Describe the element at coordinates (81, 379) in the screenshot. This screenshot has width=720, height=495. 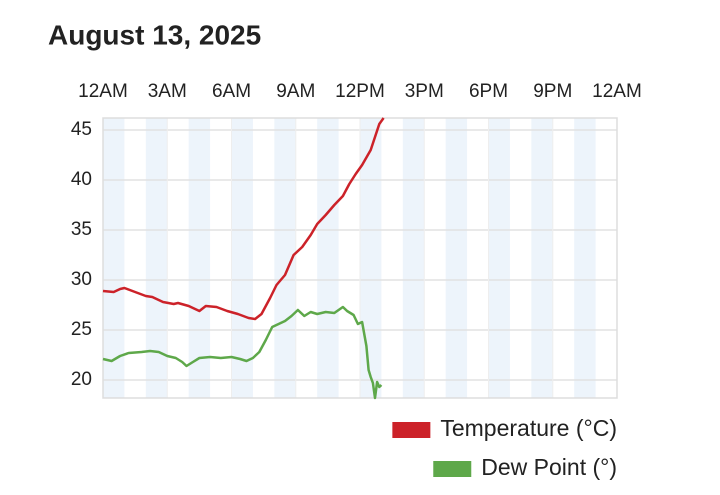
I see `y-tick-label: 20` at that location.